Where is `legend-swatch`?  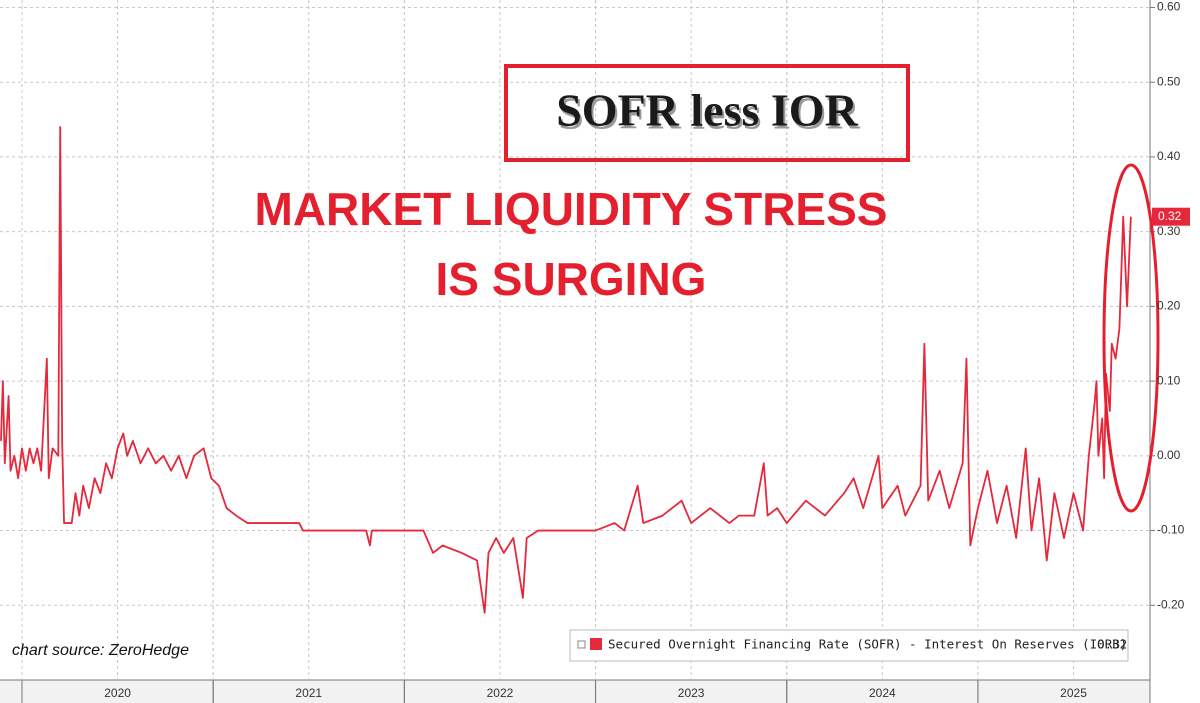
legend-swatch is located at coordinates (596, 644).